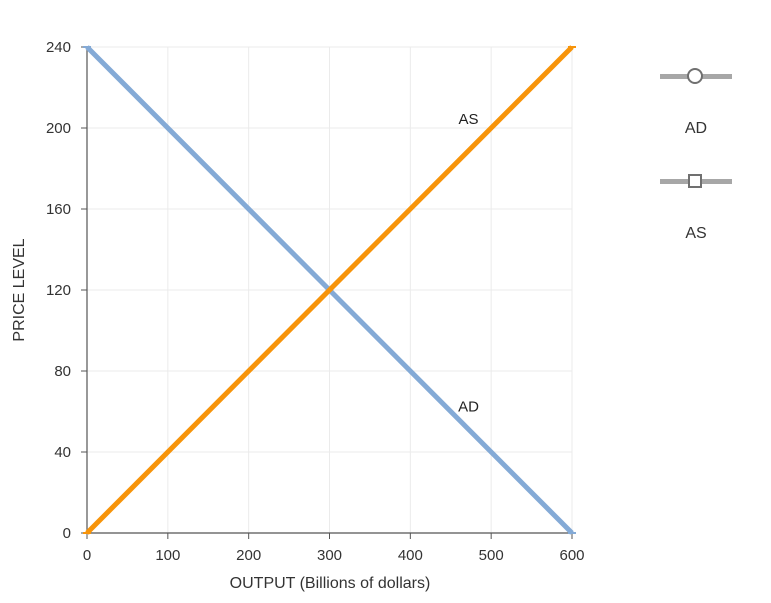 This screenshot has height=603, width=771. What do you see at coordinates (248, 555) in the screenshot?
I see `x-tick-label: 200` at bounding box center [248, 555].